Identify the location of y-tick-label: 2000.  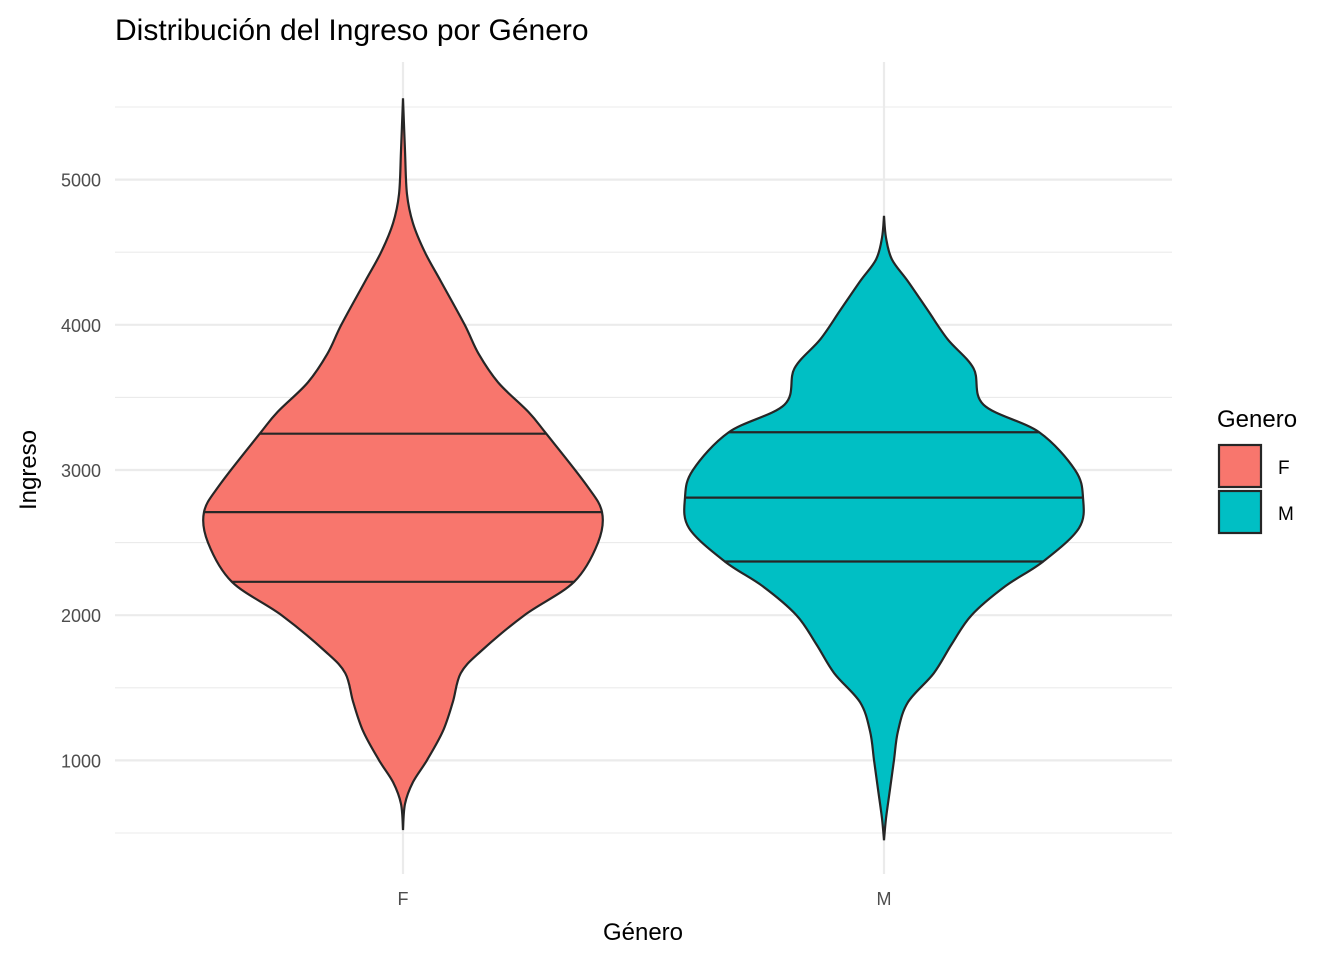
(81, 616).